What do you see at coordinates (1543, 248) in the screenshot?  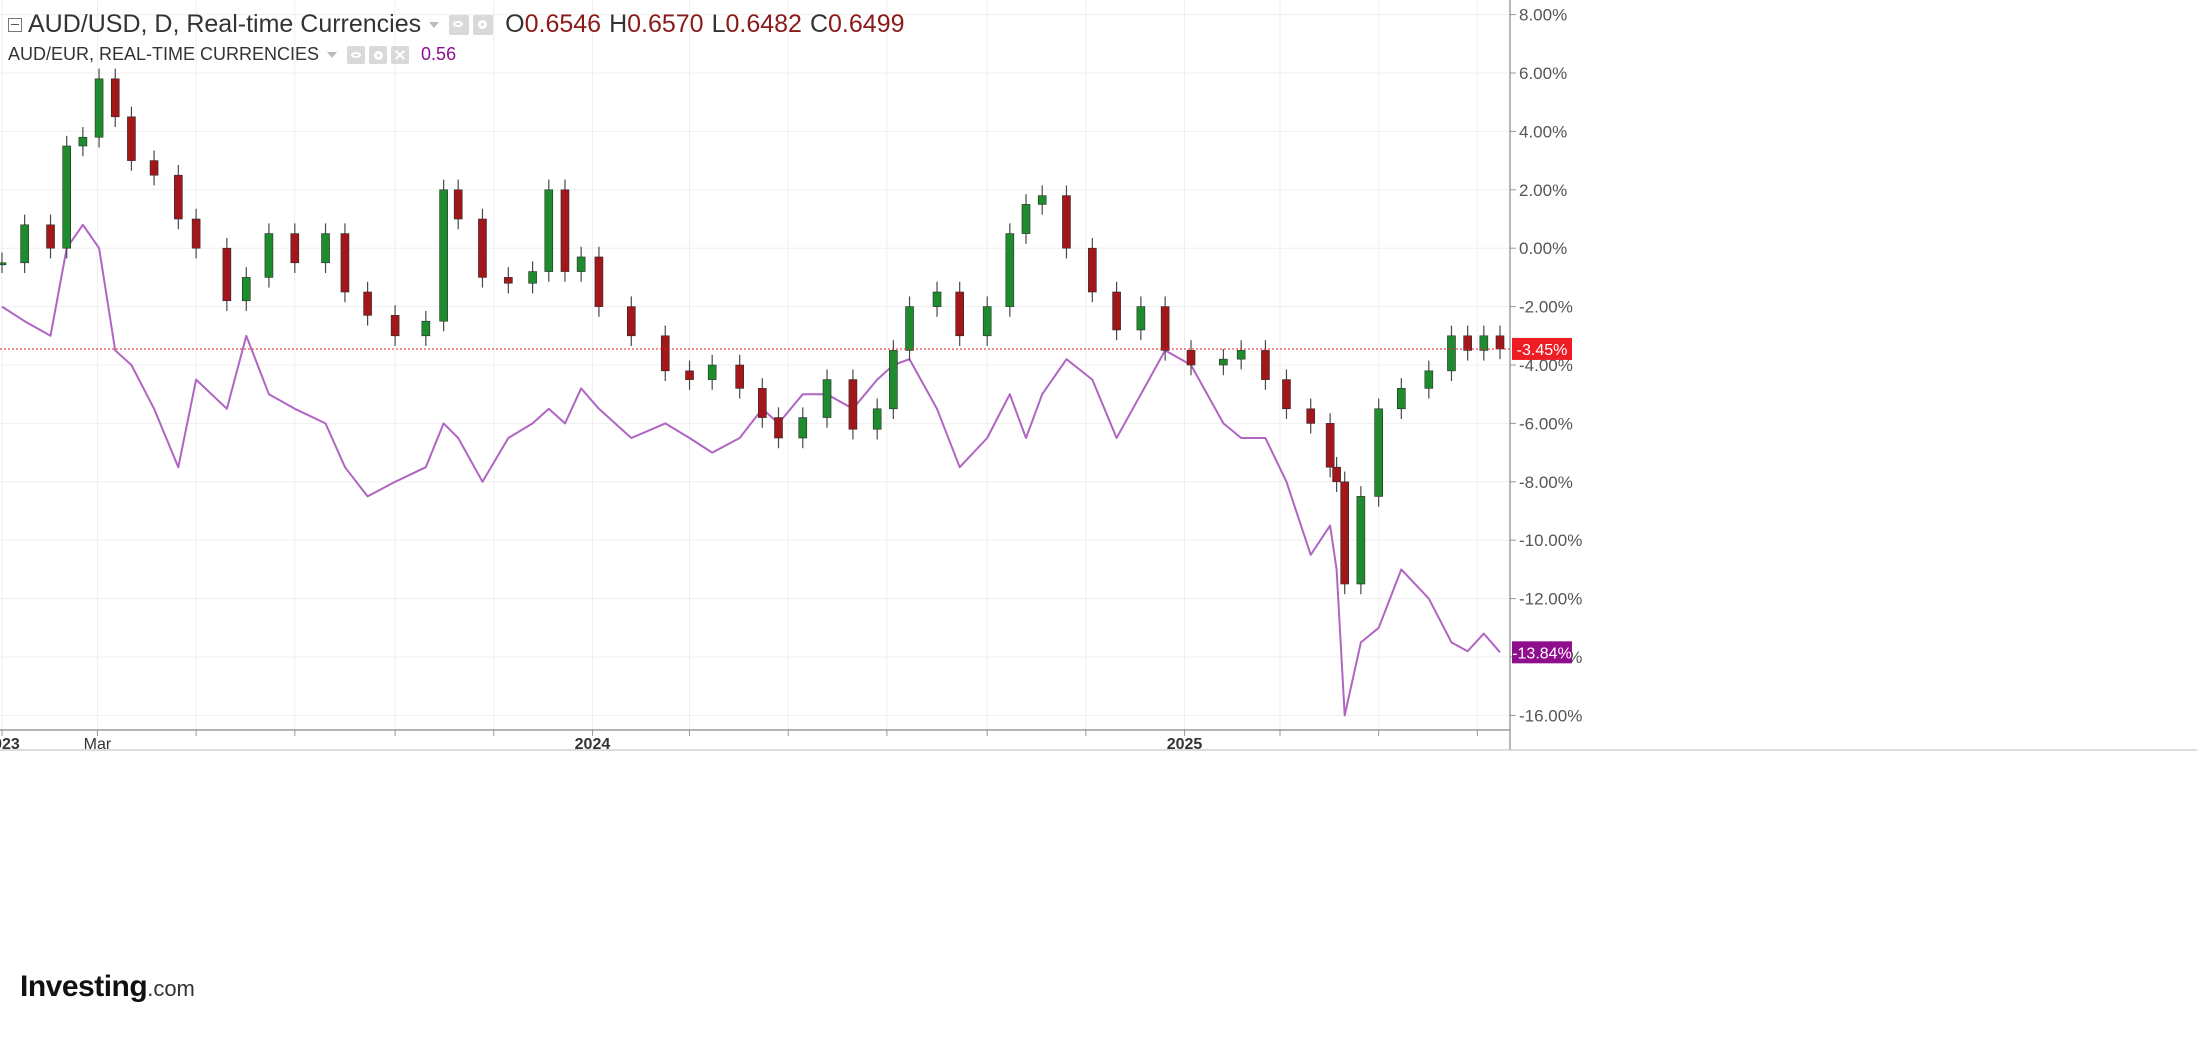 I see `y-tick-label: 0.00%` at bounding box center [1543, 248].